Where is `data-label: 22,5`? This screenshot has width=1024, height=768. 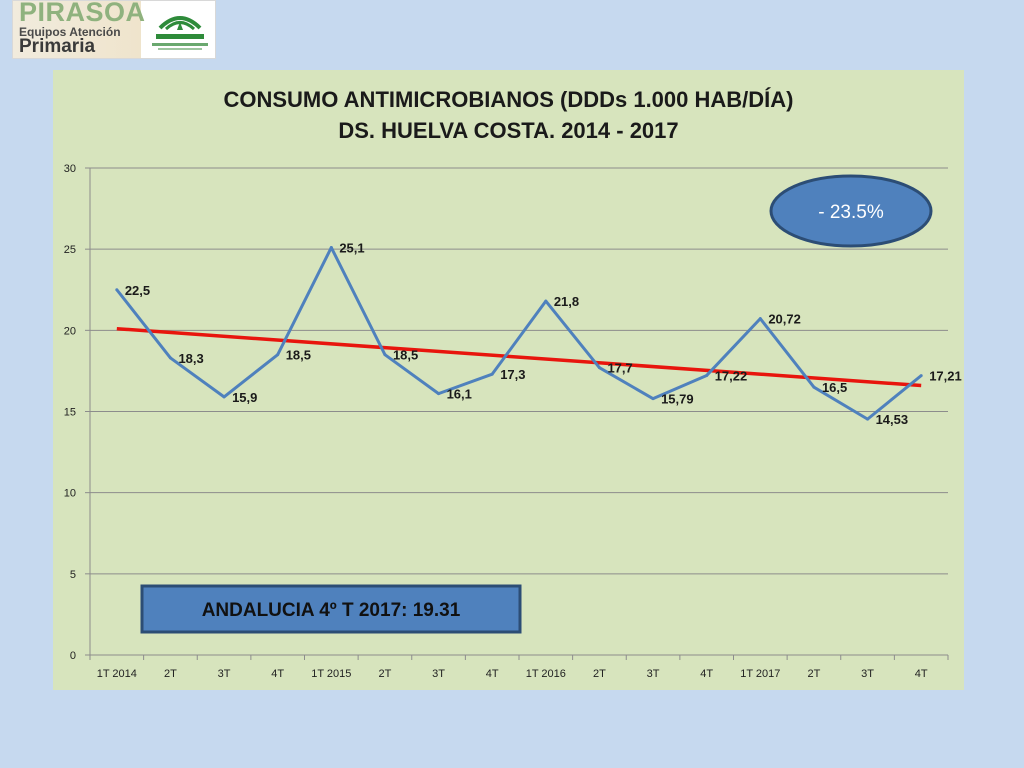 data-label: 22,5 is located at coordinates (137, 290).